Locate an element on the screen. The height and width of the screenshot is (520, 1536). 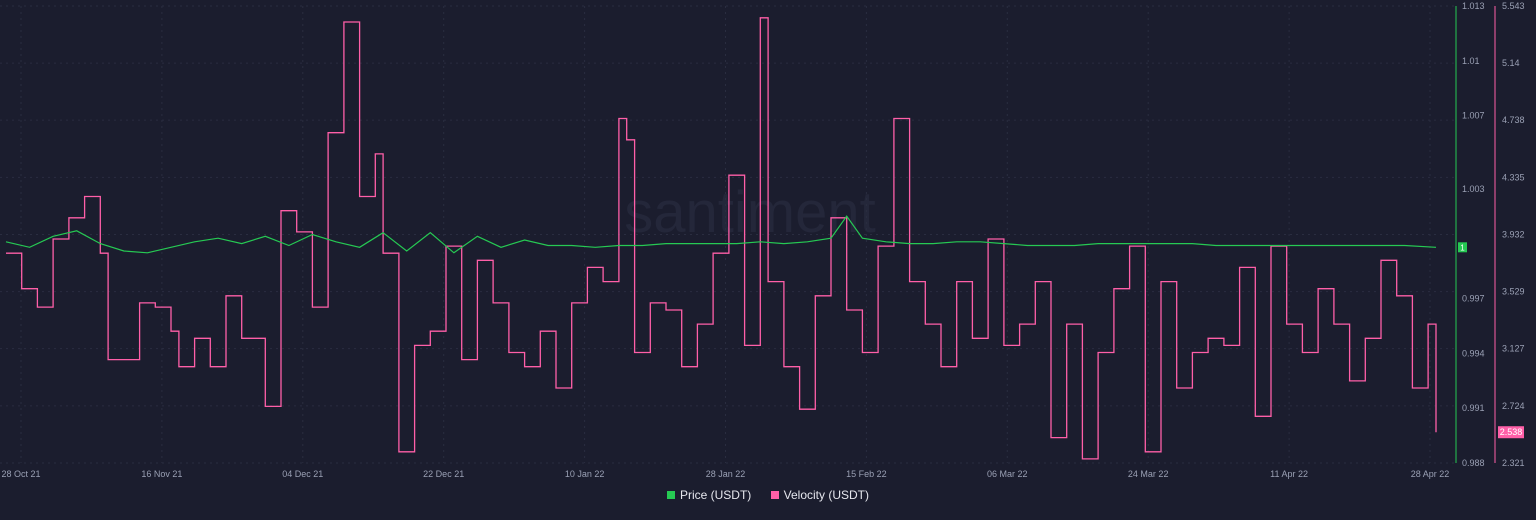
series-line-price is located at coordinates (721, 234).